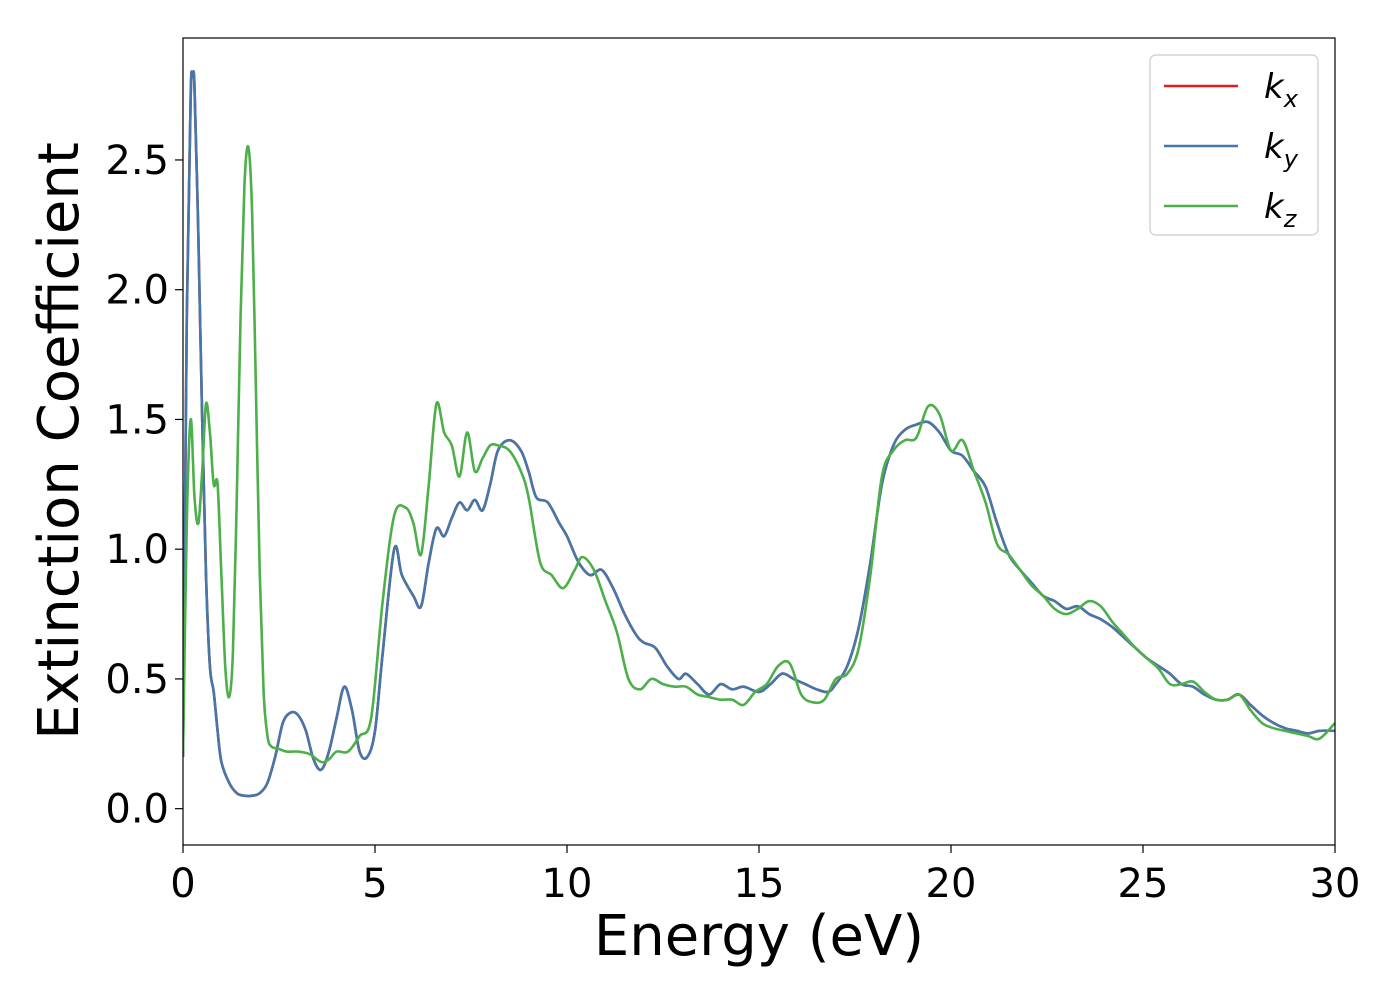 This screenshot has width=1400, height=1000. Describe the element at coordinates (137, 420) in the screenshot. I see `y-tick-label: 1.5` at that location.